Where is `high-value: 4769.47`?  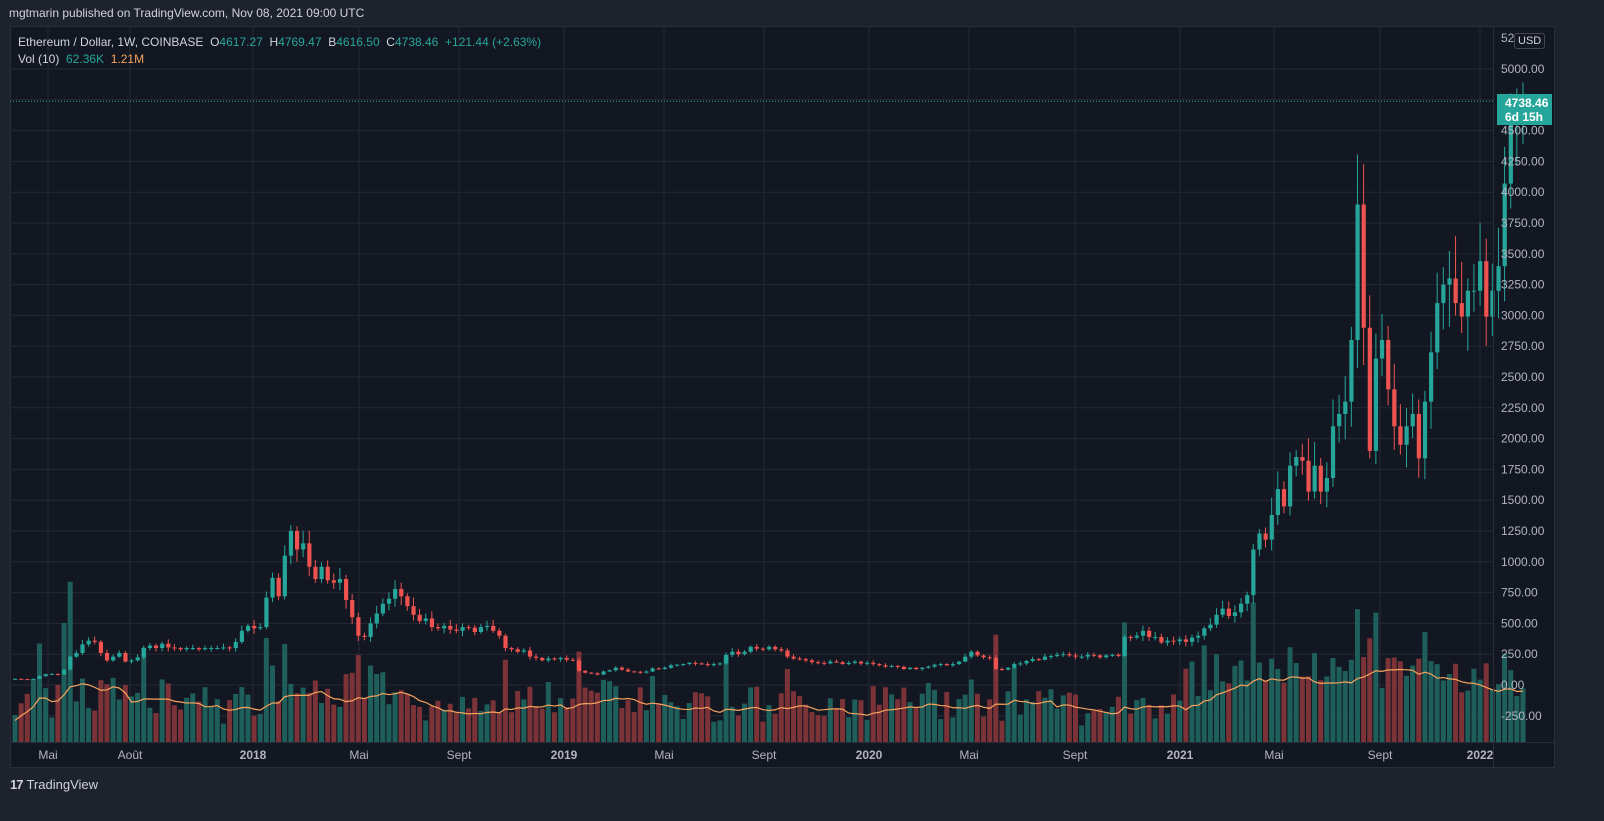
high-value: 4769.47 is located at coordinates (300, 42).